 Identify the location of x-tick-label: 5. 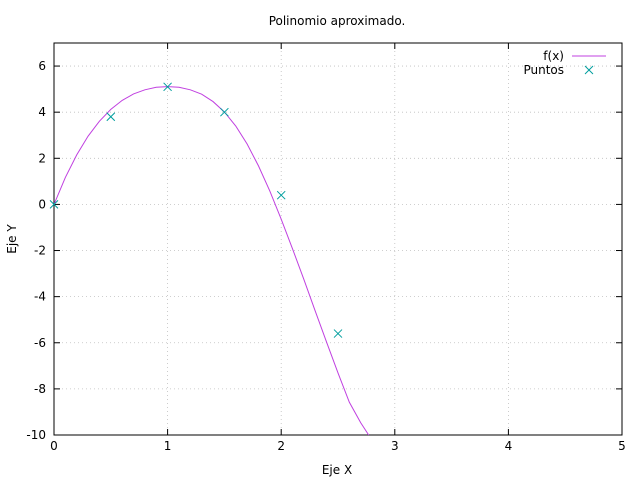
(622, 446).